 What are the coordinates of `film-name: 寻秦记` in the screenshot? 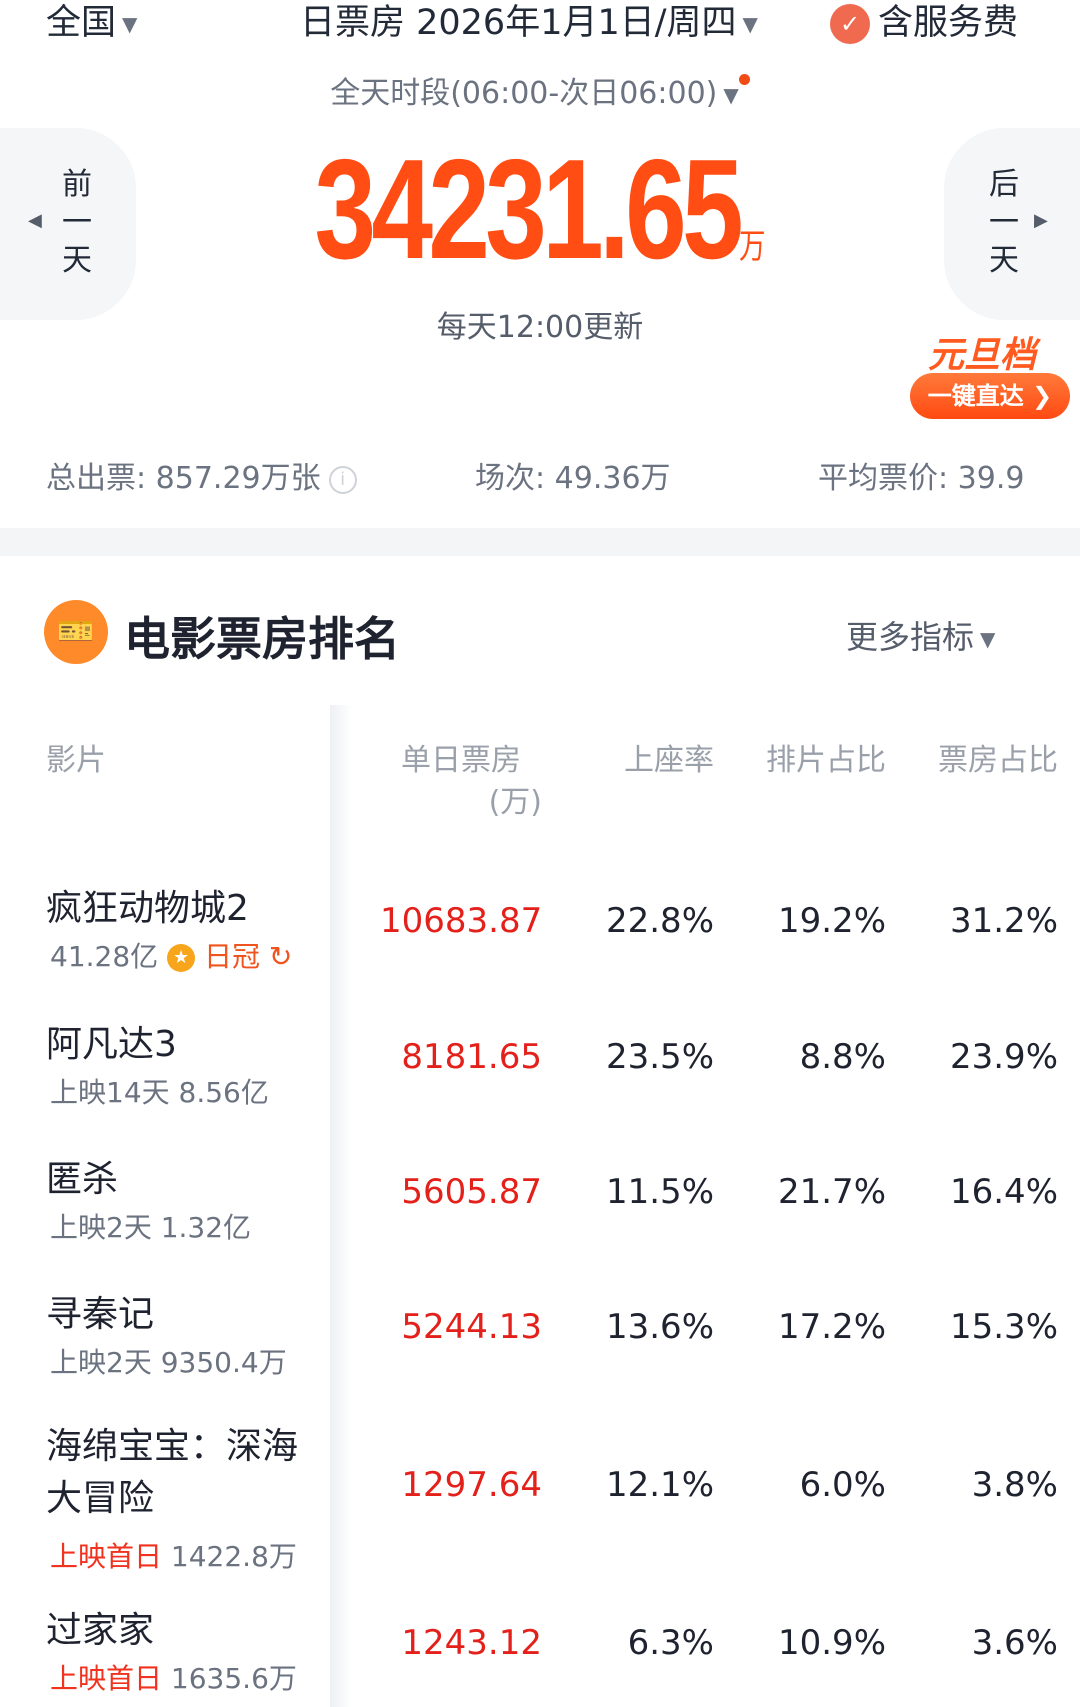 It's located at (100, 1314).